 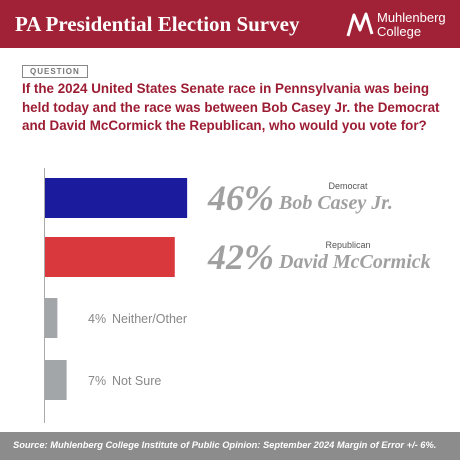 What do you see at coordinates (240, 198) in the screenshot?
I see `value-label: 46%` at bounding box center [240, 198].